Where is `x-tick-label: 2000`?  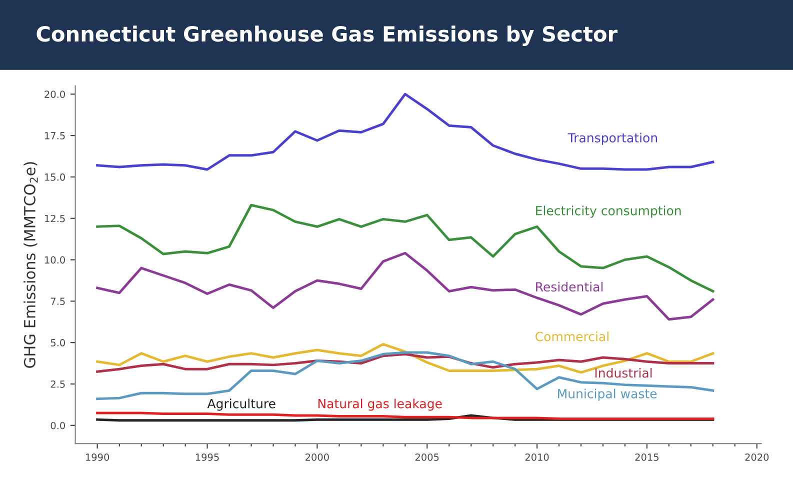
x-tick-label: 2000 is located at coordinates (317, 457).